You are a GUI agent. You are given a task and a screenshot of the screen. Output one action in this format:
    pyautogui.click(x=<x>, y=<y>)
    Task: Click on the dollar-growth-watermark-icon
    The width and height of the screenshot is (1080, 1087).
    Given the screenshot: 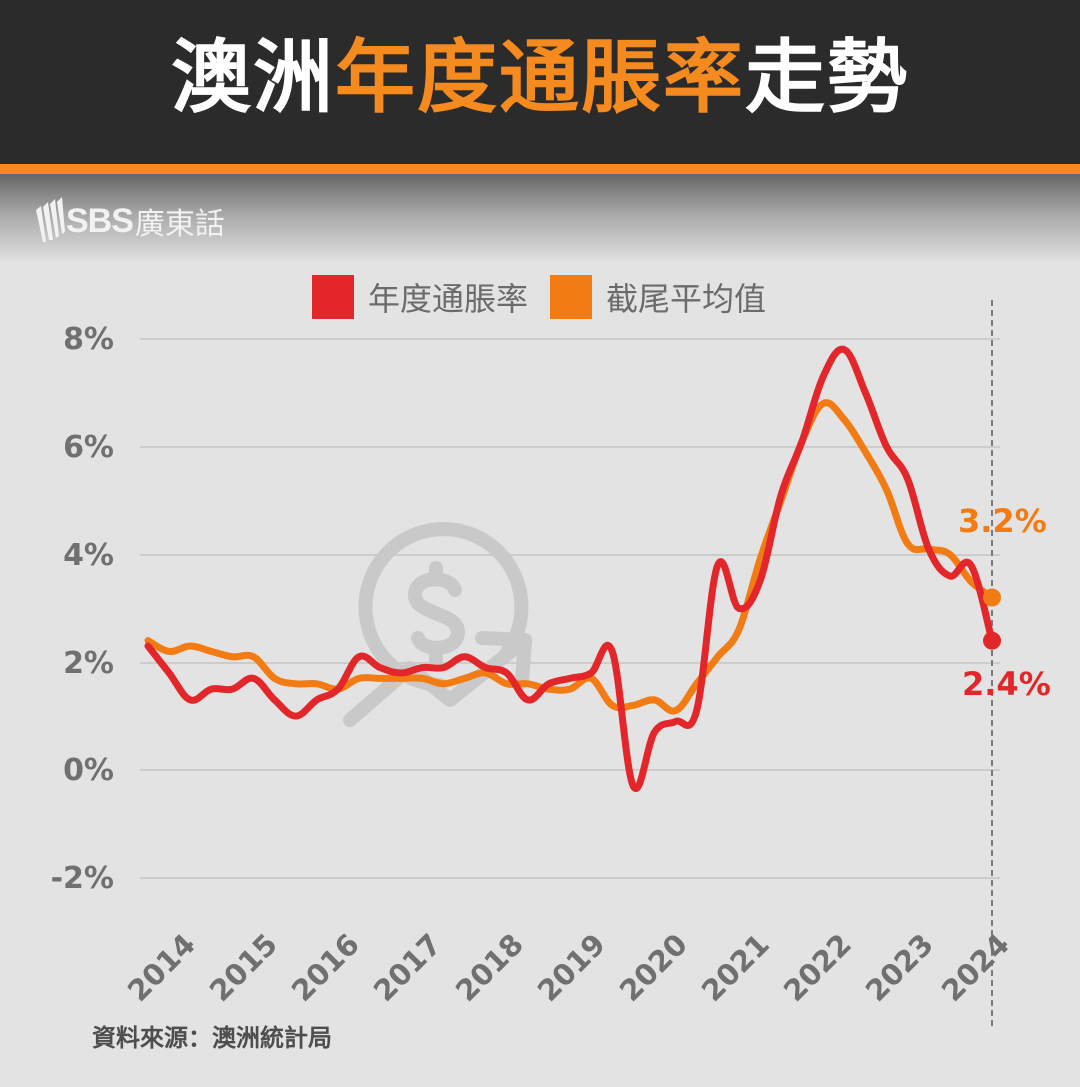 What is the action you would take?
    pyautogui.click(x=437, y=624)
    